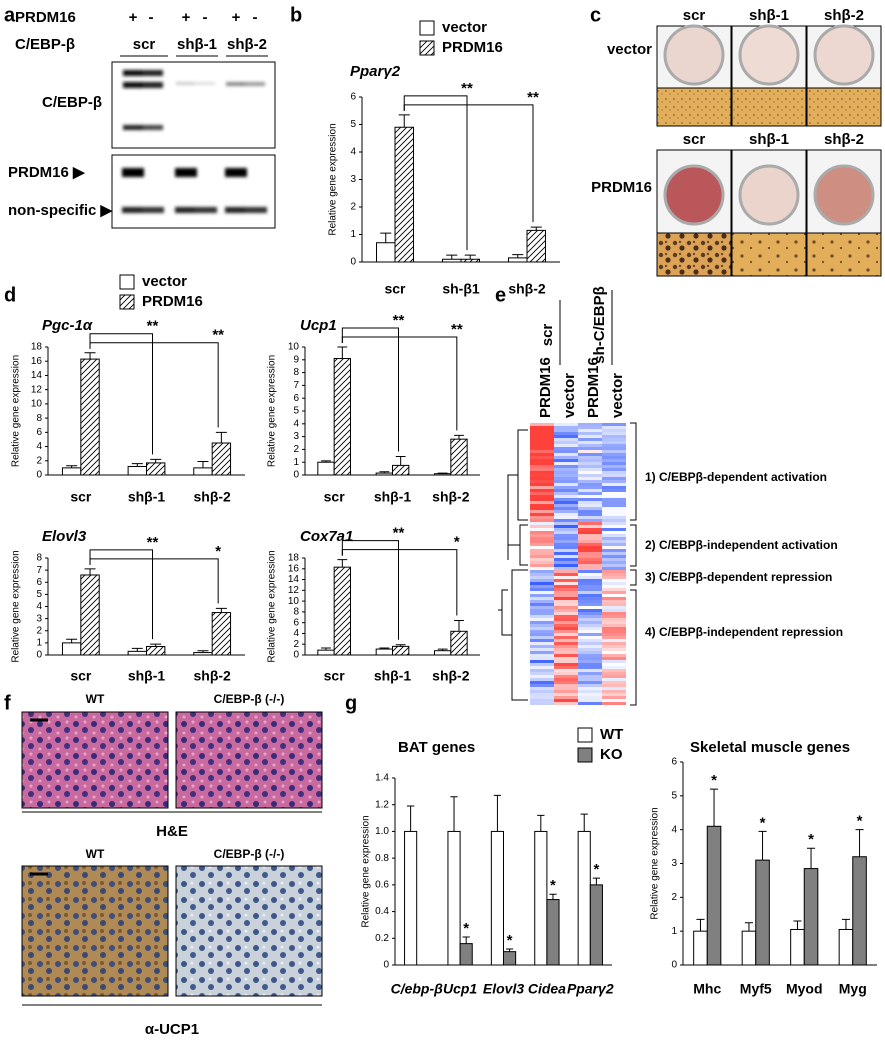  I want to click on y-tick-label: 10, so click(37, 404).